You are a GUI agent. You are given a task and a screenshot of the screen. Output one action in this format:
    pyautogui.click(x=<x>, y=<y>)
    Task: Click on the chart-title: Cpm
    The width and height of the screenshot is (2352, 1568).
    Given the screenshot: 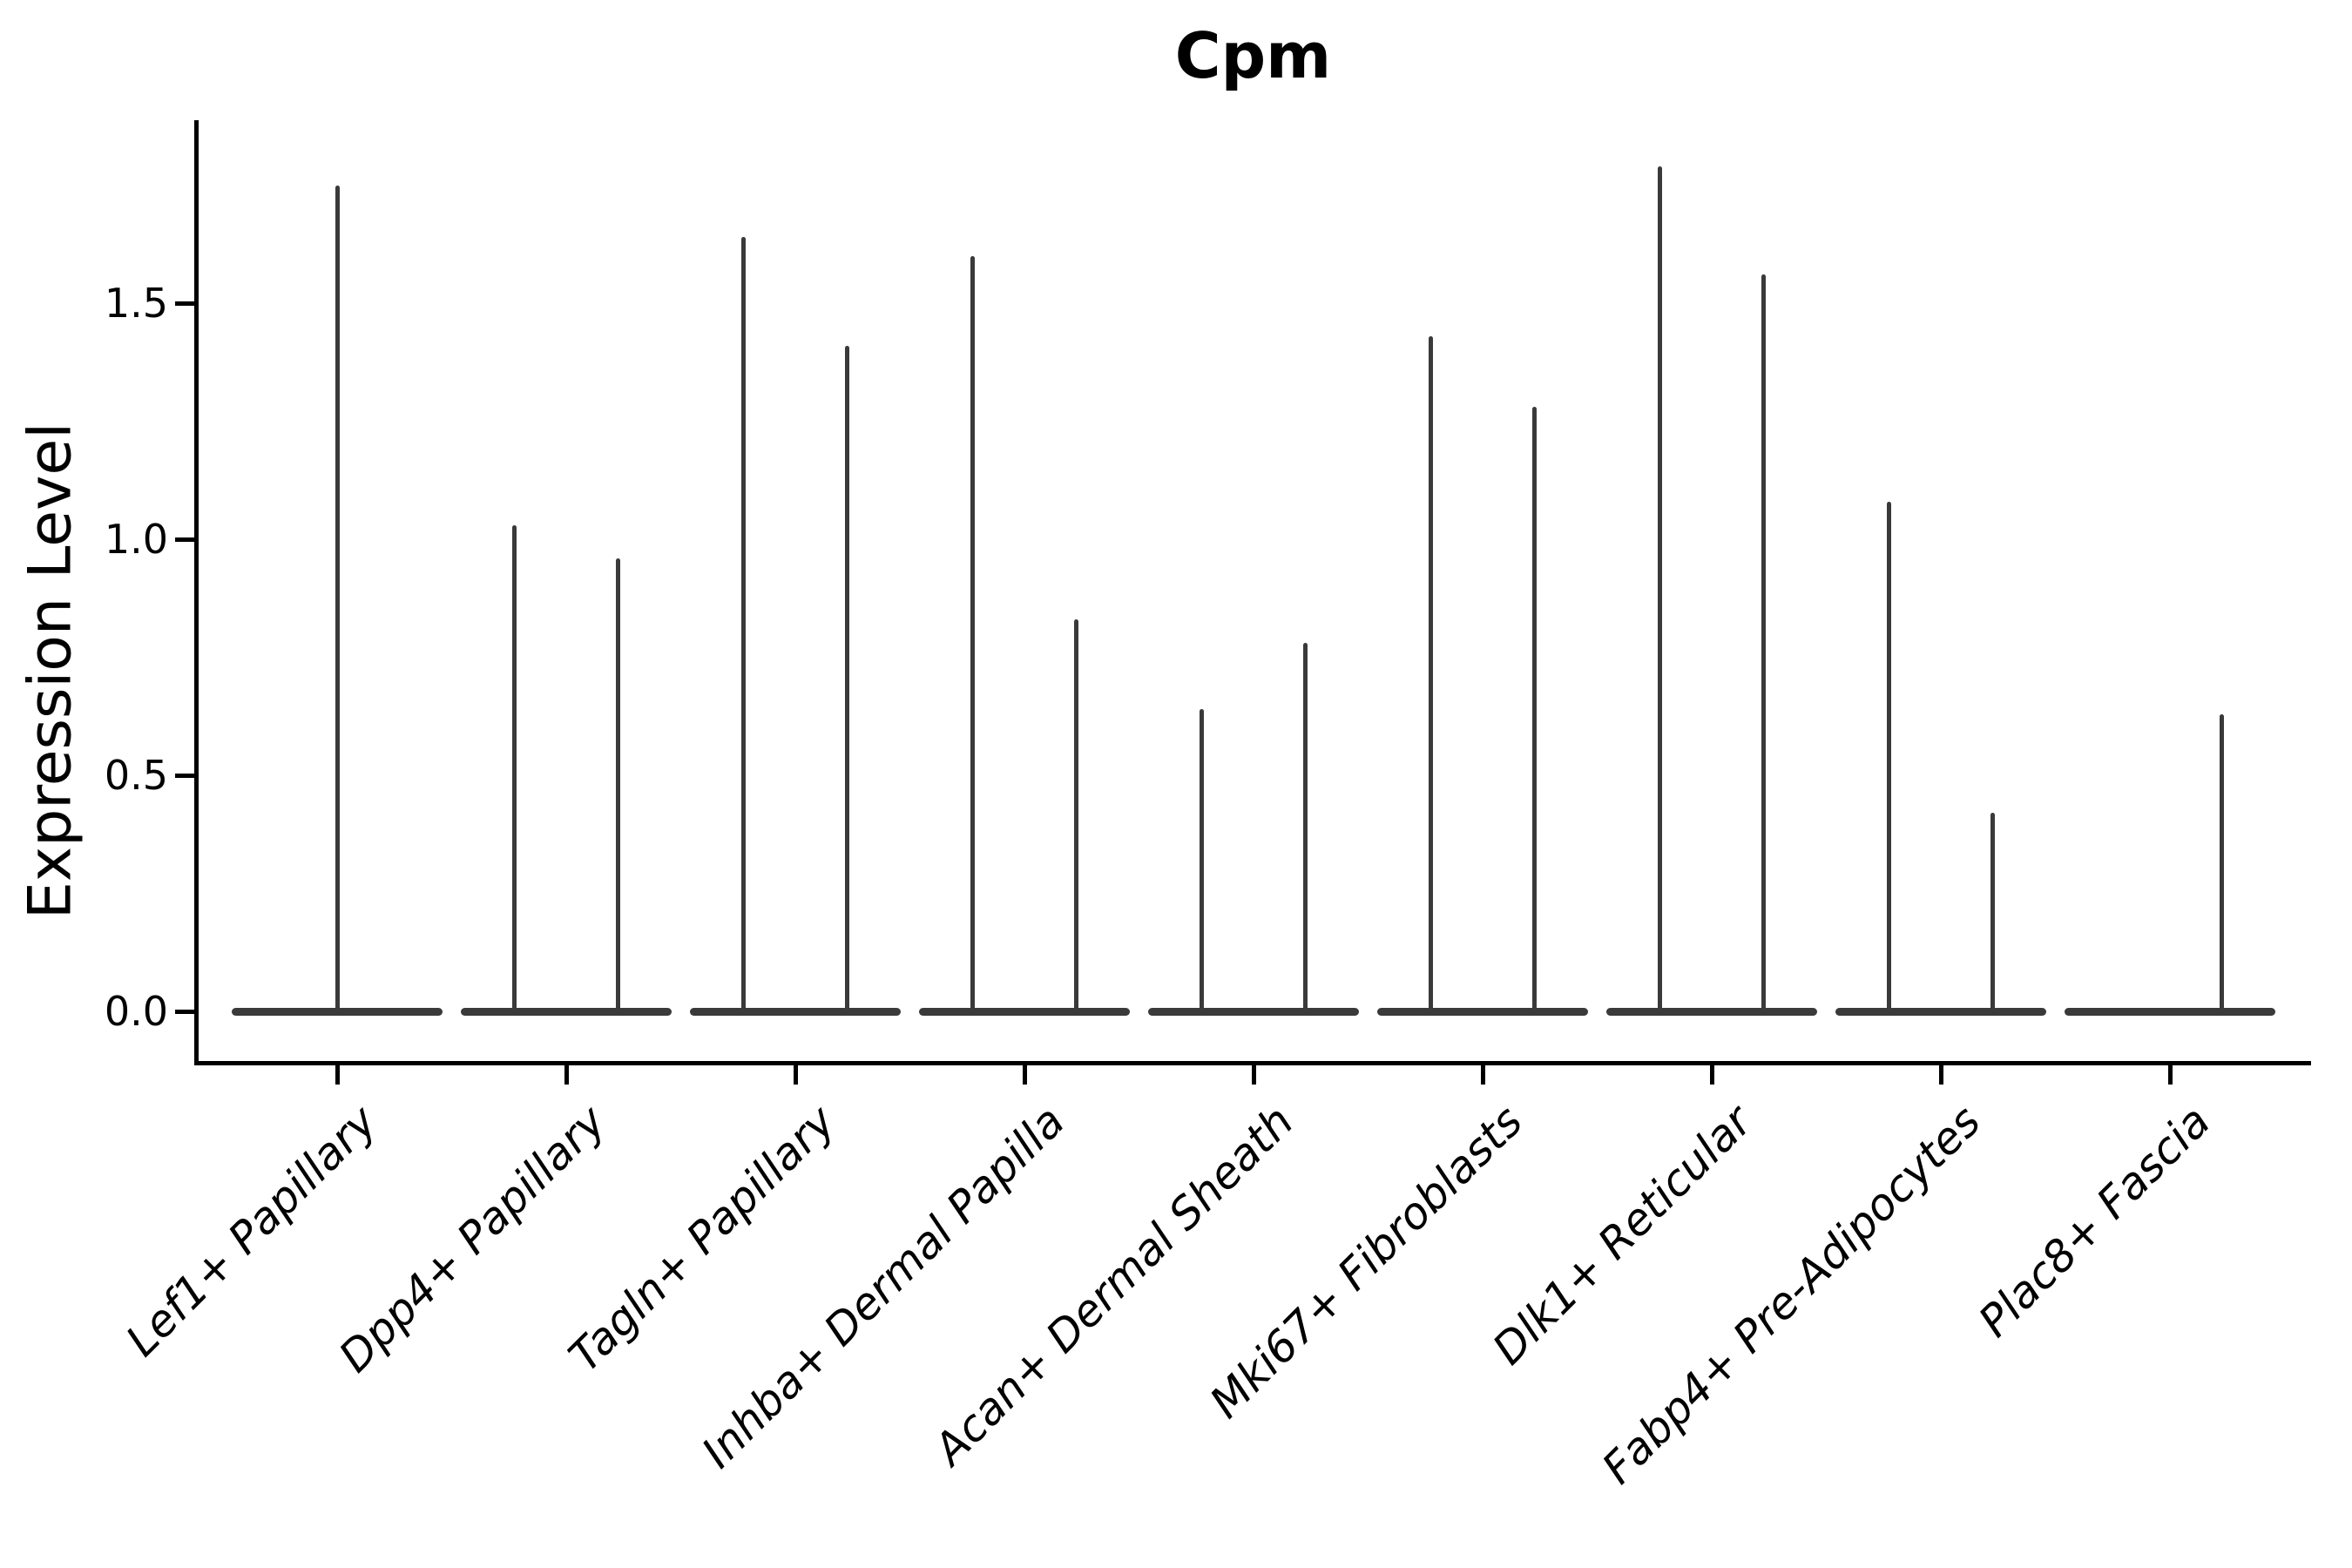 What is the action you would take?
    pyautogui.click(x=1253, y=56)
    